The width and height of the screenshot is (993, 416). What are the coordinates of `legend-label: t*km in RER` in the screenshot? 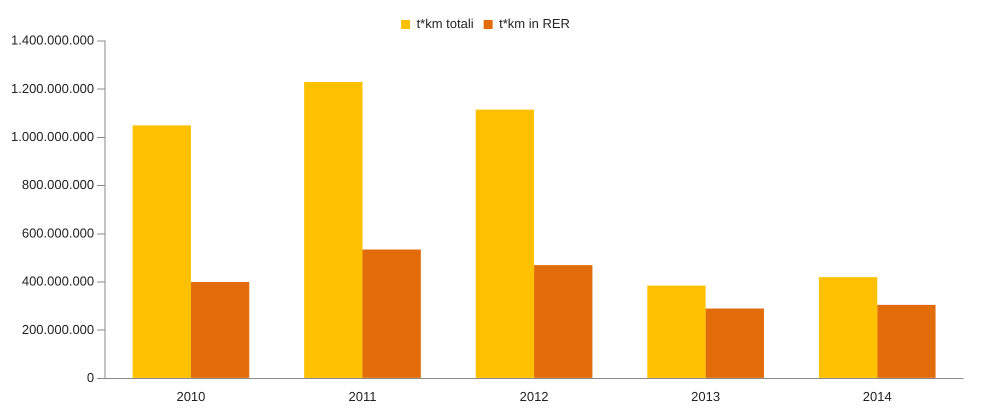 It's located at (534, 24).